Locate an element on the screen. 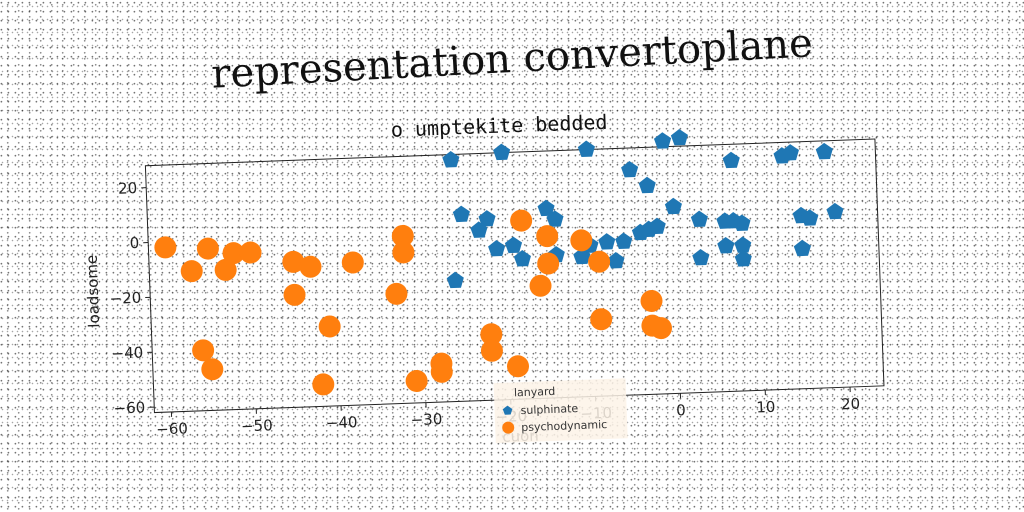 Image resolution: width=1024 pixels, height=512 pixels. x-tick-label: −60 is located at coordinates (172, 428).